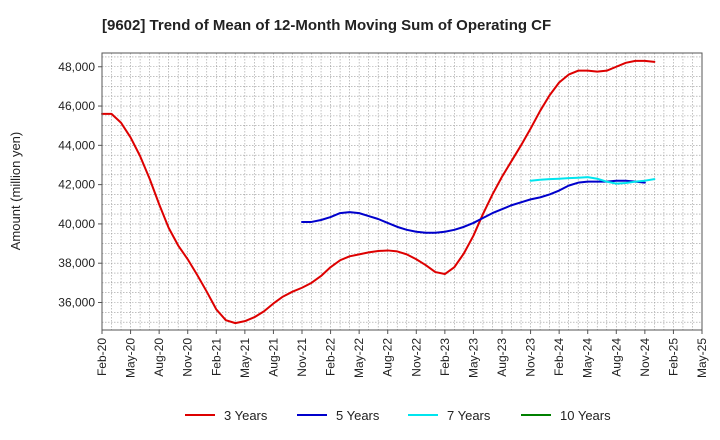 Image resolution: width=720 pixels, height=440 pixels. What do you see at coordinates (398, 415) in the screenshot?
I see `legend: 3 Years 5 Years 7 Years 10 Years` at bounding box center [398, 415].